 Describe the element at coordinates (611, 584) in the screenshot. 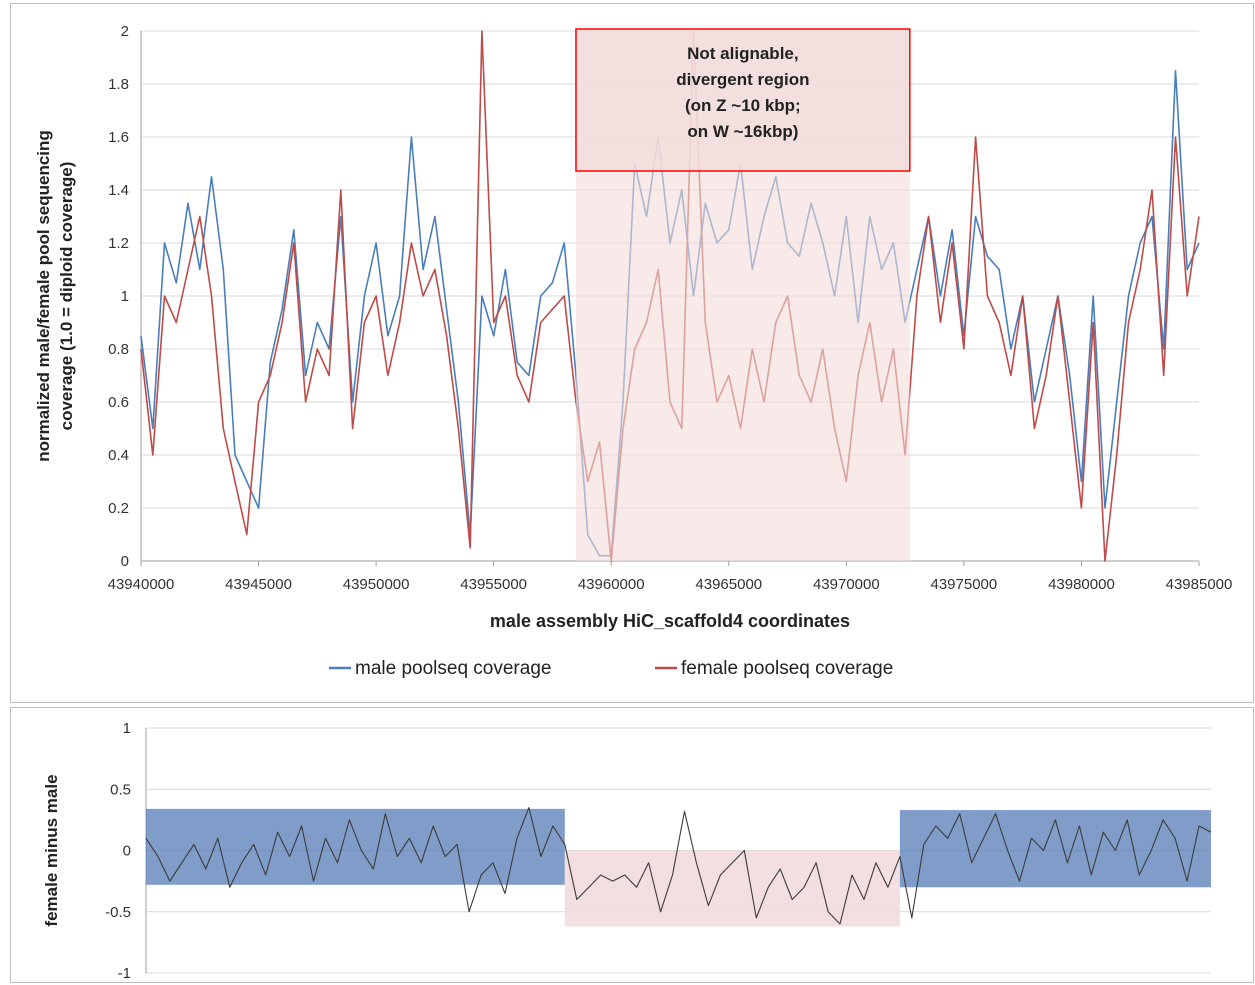

I see `x-tick-label: 43960000` at that location.